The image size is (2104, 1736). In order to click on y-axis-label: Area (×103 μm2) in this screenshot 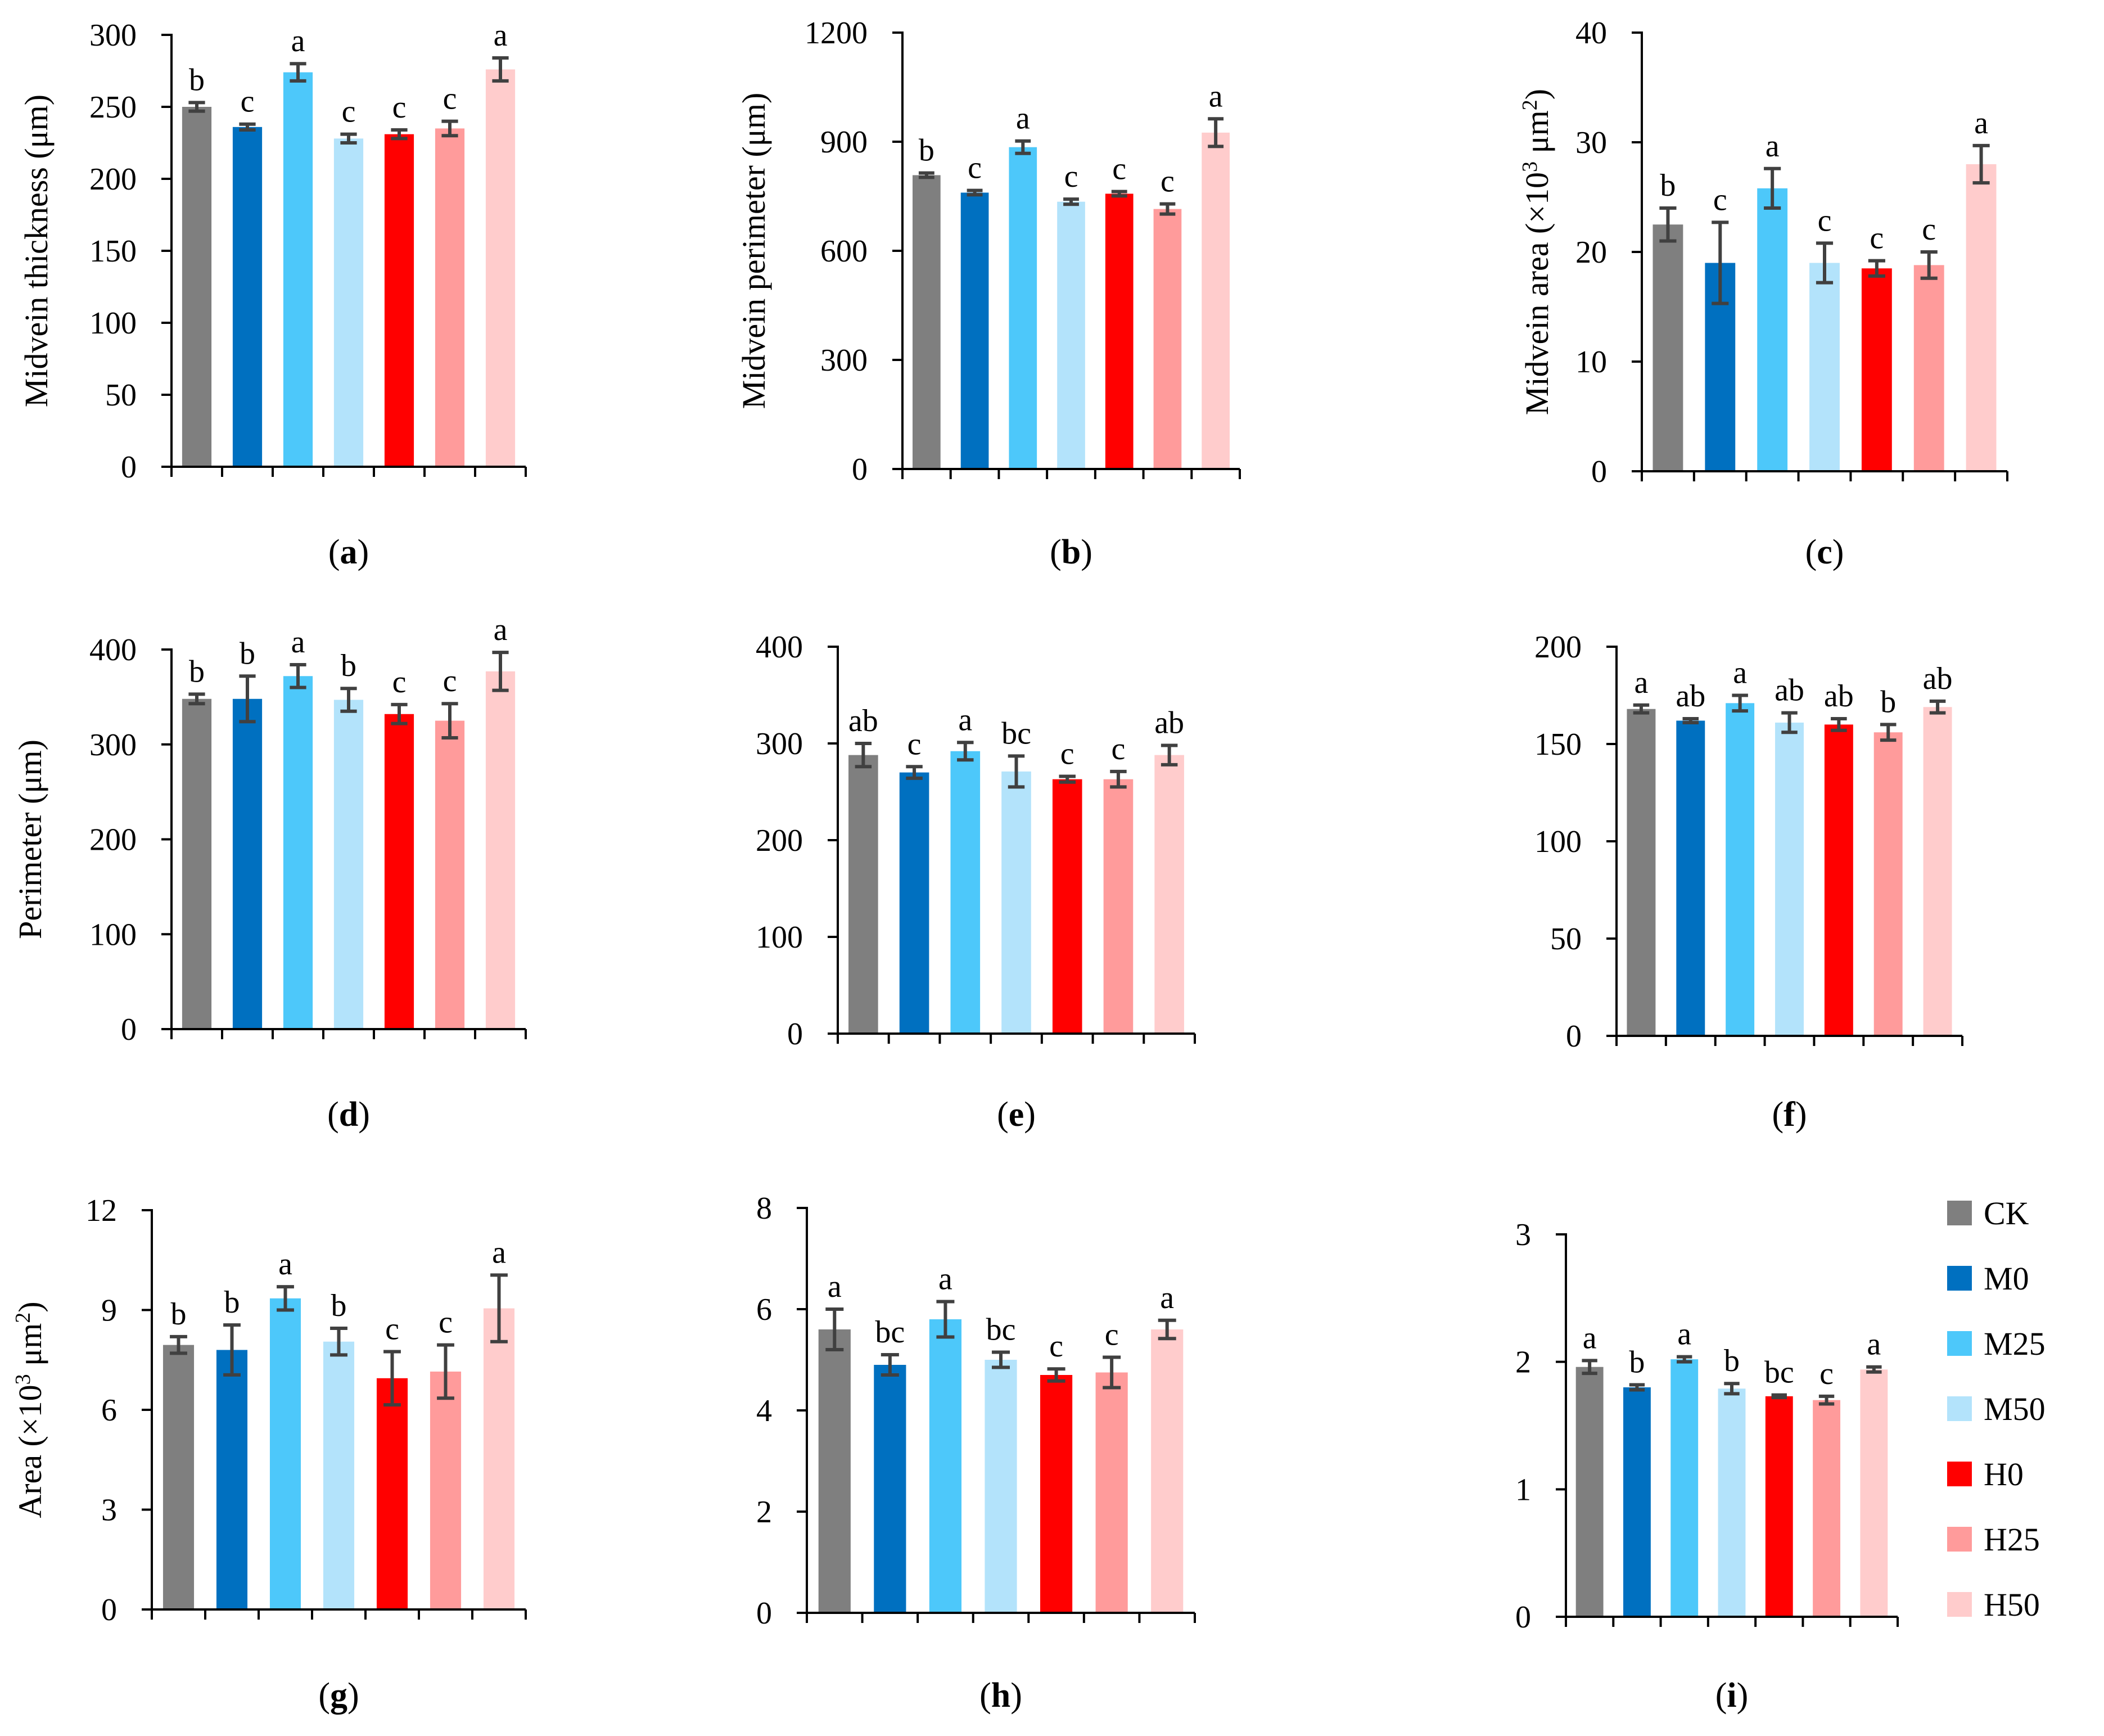, I will do `click(29, 1409)`.